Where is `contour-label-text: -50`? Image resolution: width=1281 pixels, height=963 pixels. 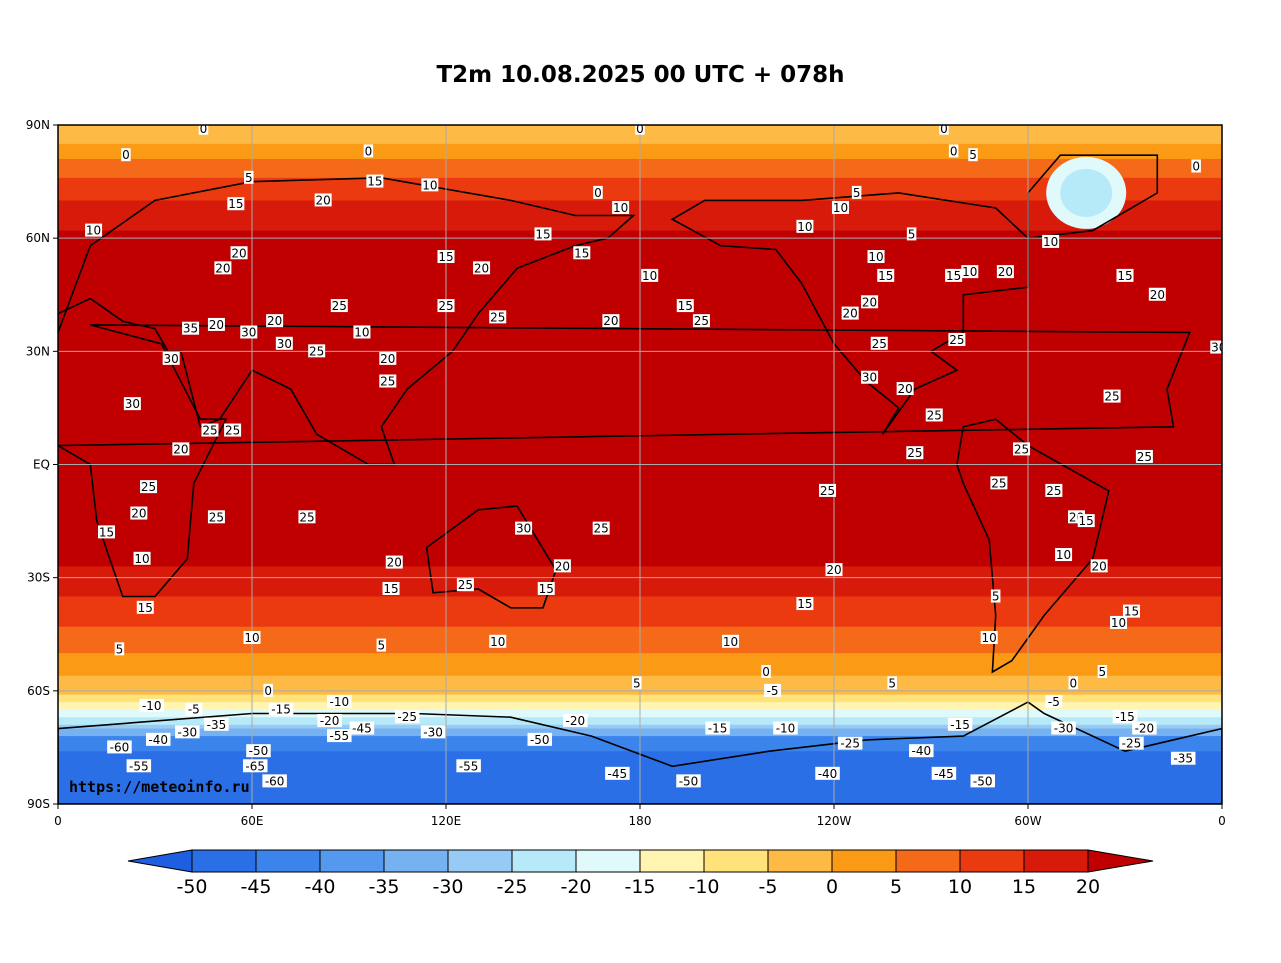 contour-label-text: -50 is located at coordinates (983, 781).